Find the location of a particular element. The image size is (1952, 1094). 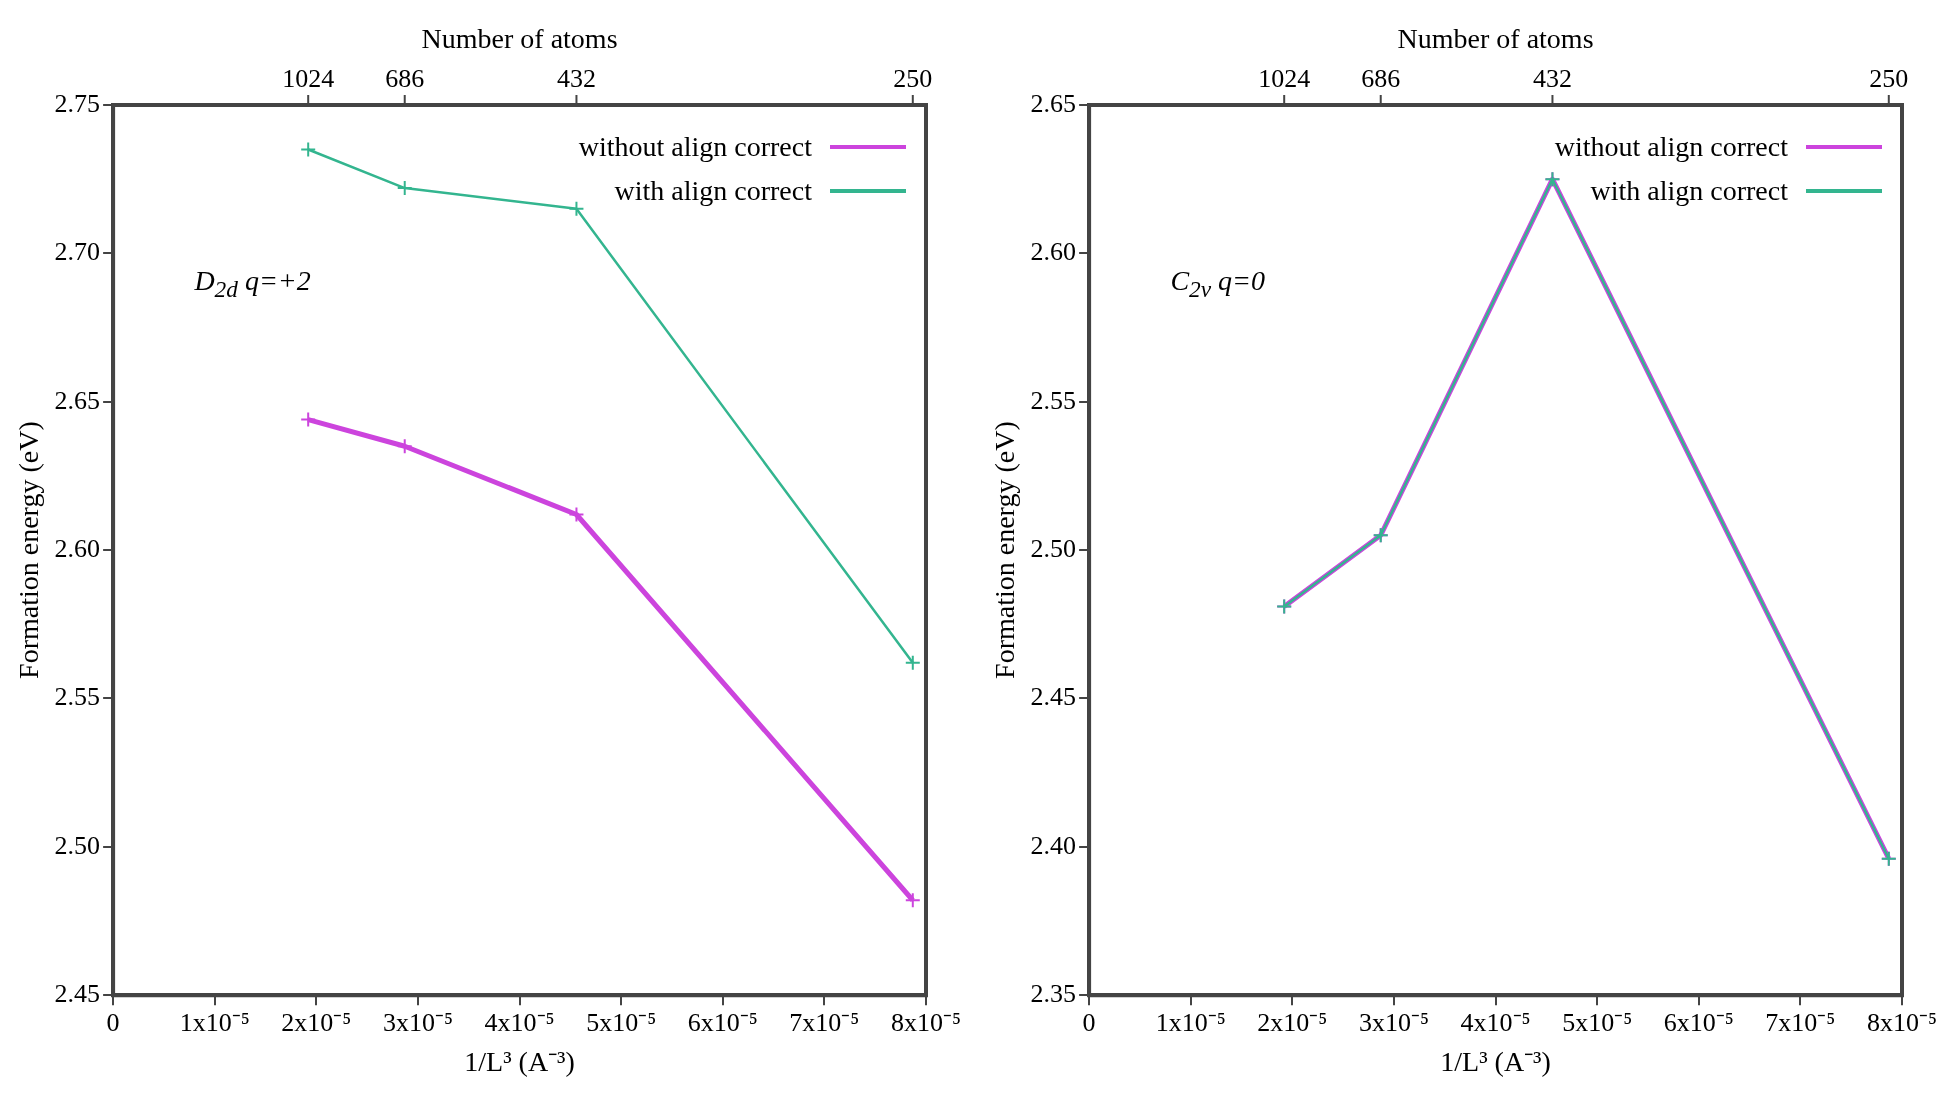

annotation: C$_{2v}$ q=0 is located at coordinates (1217, 284).